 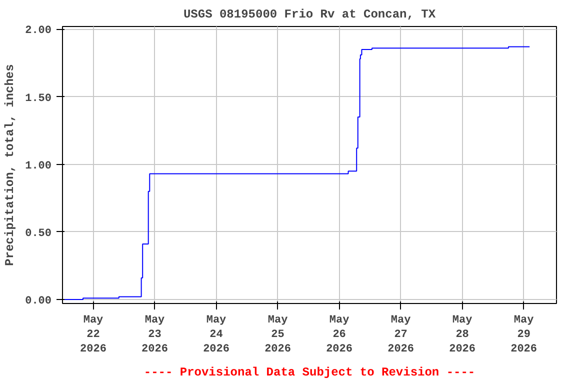 What do you see at coordinates (155, 335) in the screenshot?
I see `x-tick-label: May 23 2026` at bounding box center [155, 335].